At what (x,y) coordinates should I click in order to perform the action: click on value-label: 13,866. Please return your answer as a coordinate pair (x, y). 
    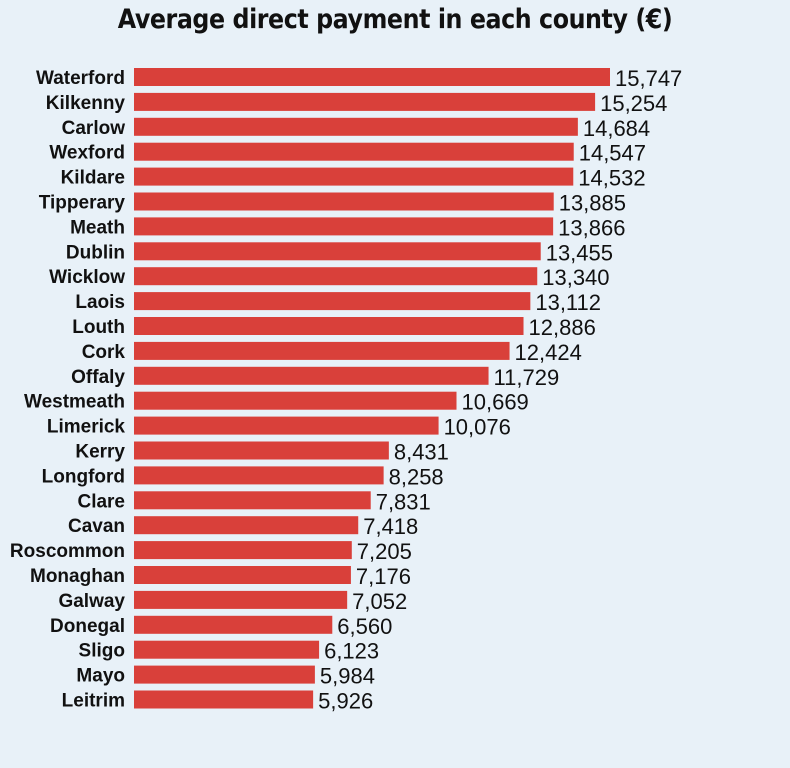
    Looking at the image, I should click on (591, 227).